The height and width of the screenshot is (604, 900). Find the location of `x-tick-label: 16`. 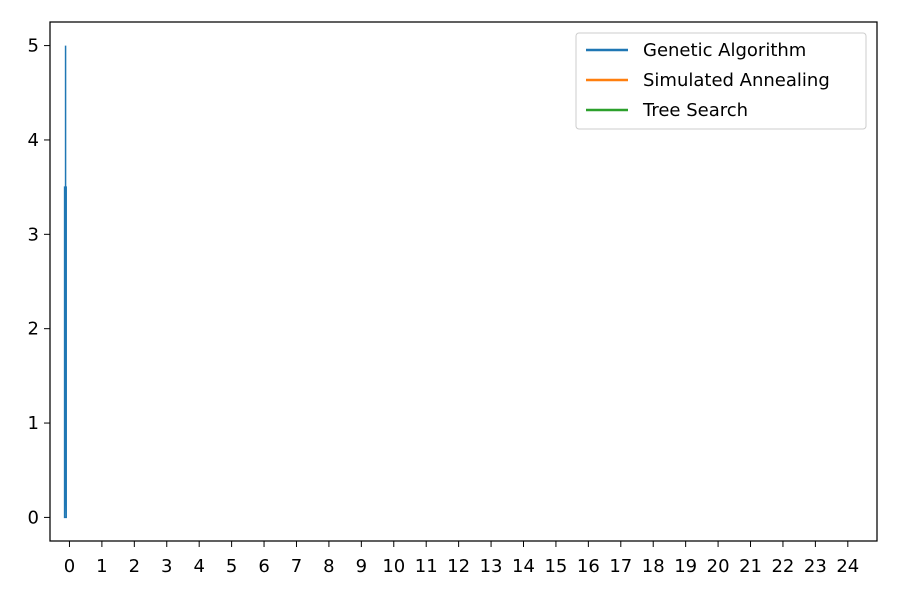

x-tick-label: 16 is located at coordinates (588, 566).